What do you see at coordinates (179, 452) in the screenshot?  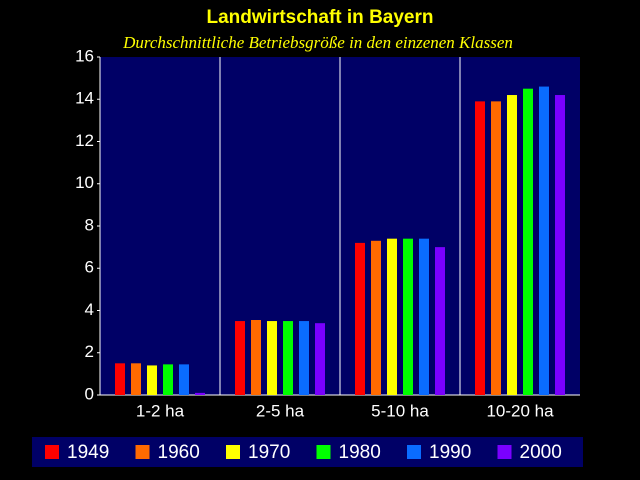 I see `legend-label: 1960` at bounding box center [179, 452].